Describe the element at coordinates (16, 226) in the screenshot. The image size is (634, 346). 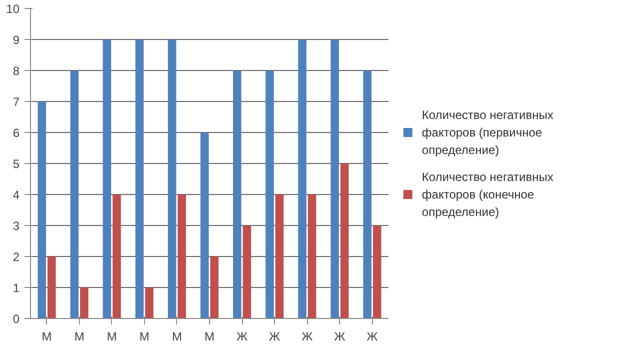
I see `y-tick-label: 3` at that location.